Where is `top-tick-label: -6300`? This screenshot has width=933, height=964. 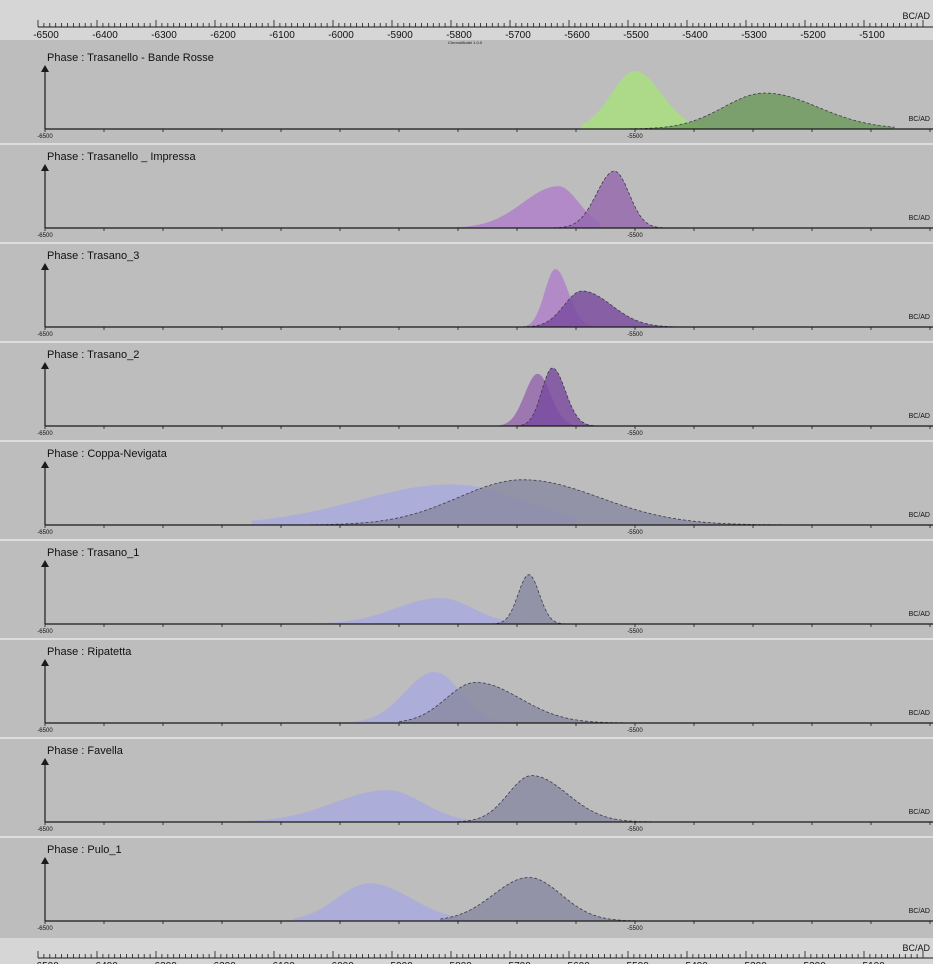 top-tick-label: -6300 is located at coordinates (164, 35).